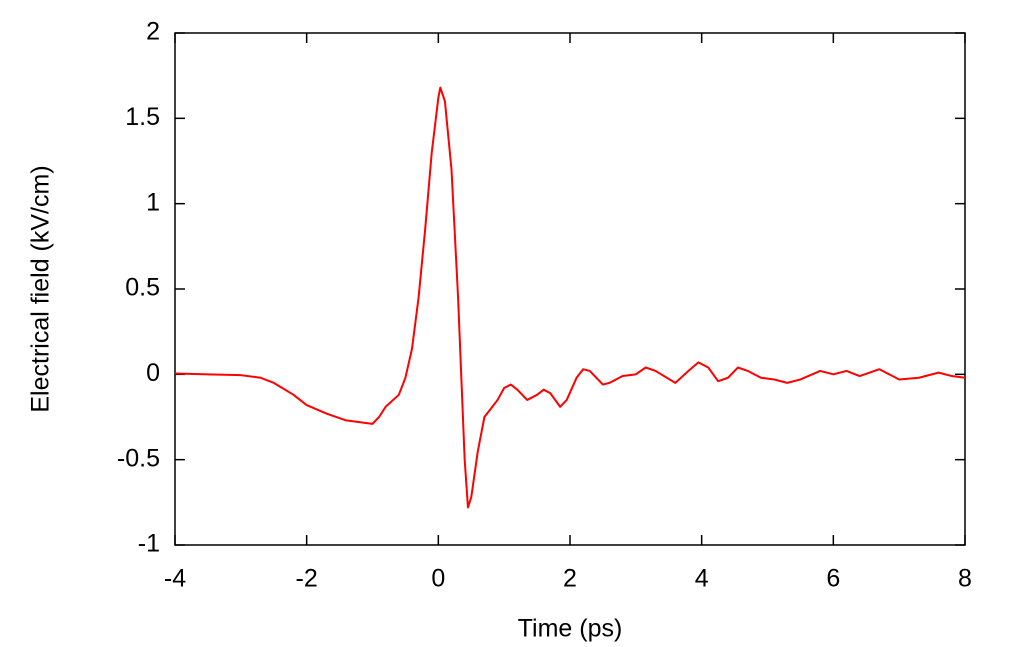 This screenshot has height=647, width=1024. I want to click on x-tick-label: -4, so click(175, 579).